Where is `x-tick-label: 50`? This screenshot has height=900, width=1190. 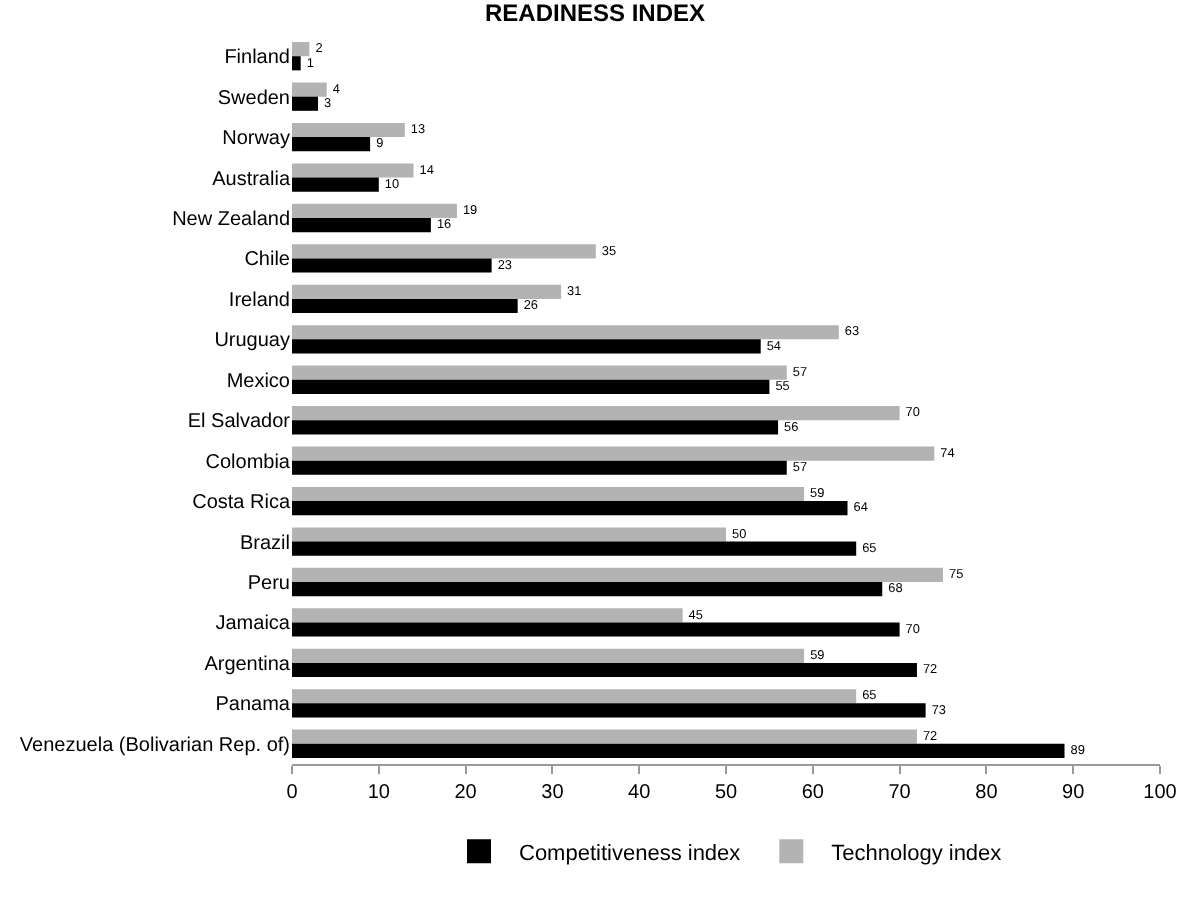
x-tick-label: 50 is located at coordinates (726, 793).